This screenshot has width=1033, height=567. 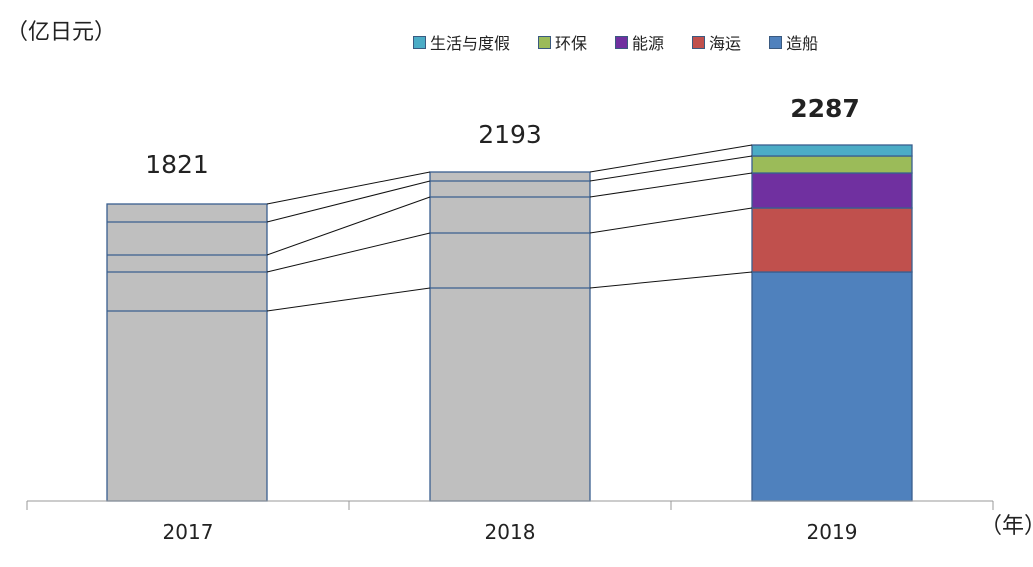 What do you see at coordinates (1006, 526) in the screenshot?
I see `x-axis-unit-label: （年）` at bounding box center [1006, 526].